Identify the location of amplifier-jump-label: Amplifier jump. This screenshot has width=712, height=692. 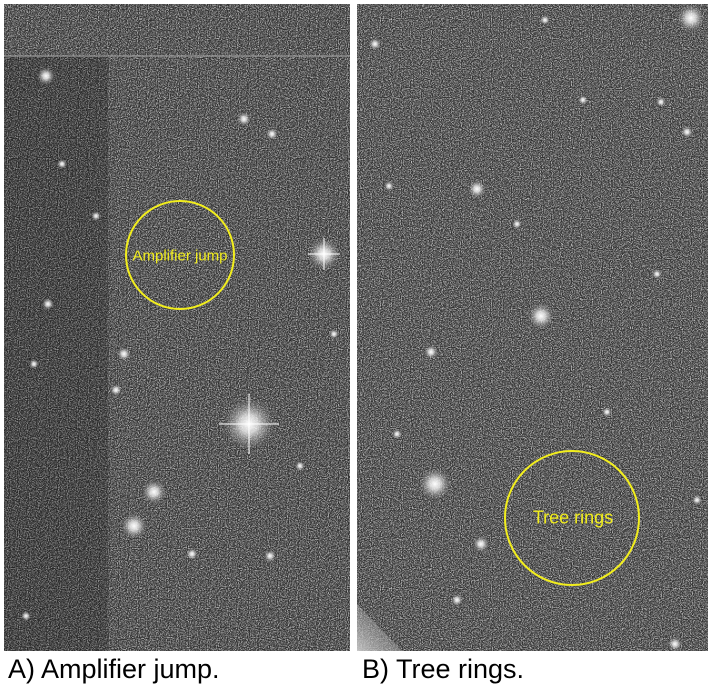
(180, 256).